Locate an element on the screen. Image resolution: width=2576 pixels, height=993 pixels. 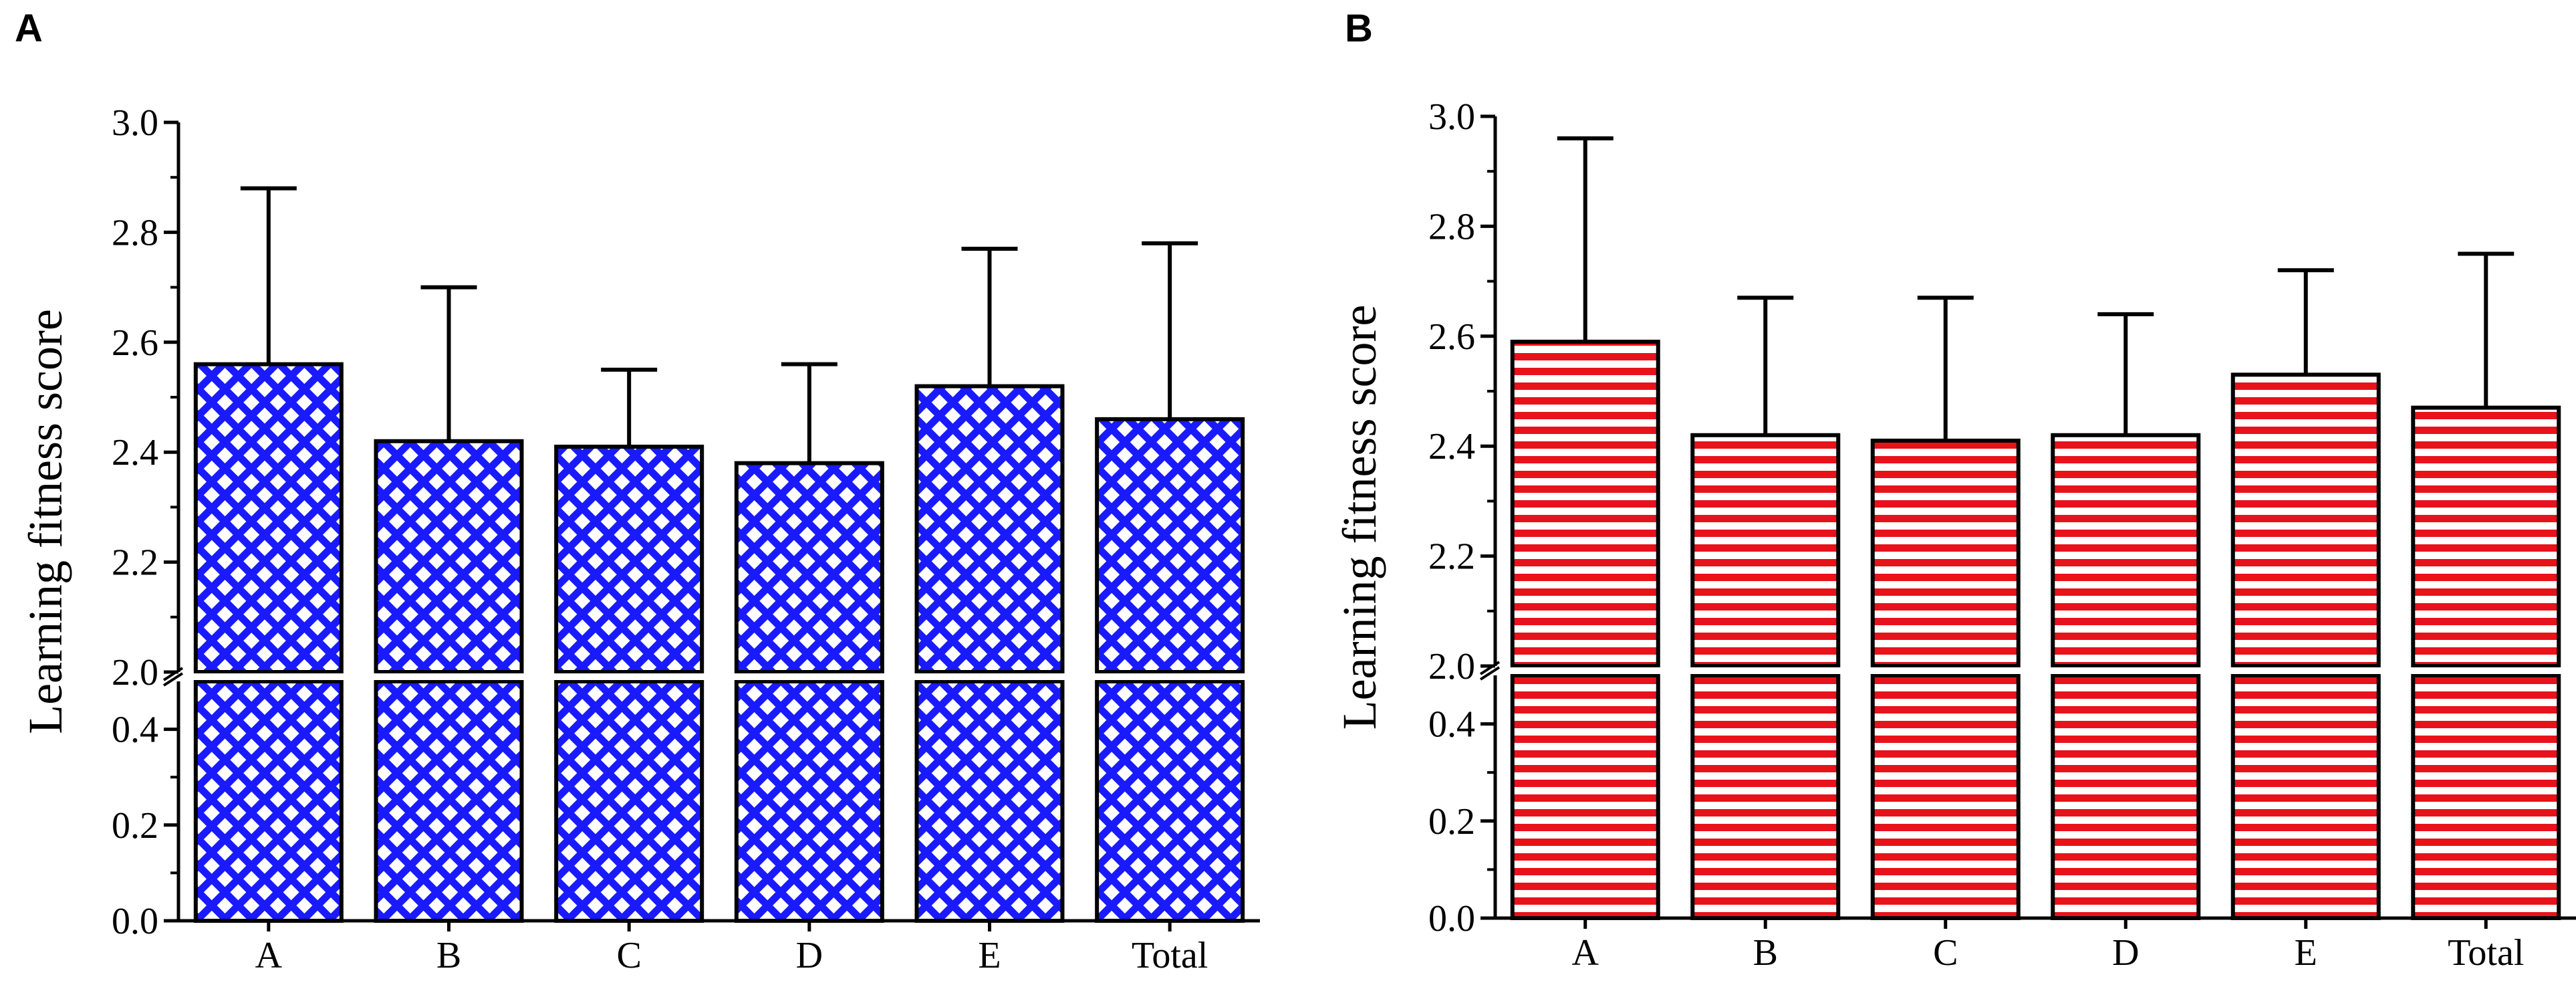
panel-label: A is located at coordinates (29, 28).